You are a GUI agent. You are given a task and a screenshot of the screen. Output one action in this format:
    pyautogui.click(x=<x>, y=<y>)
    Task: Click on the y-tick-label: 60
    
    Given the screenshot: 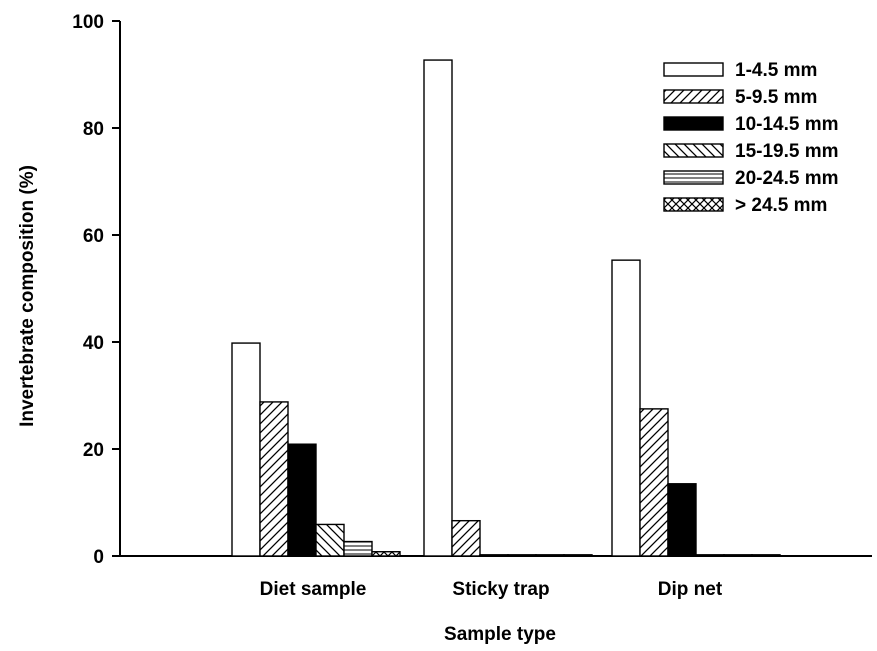 What is the action you would take?
    pyautogui.click(x=93, y=236)
    